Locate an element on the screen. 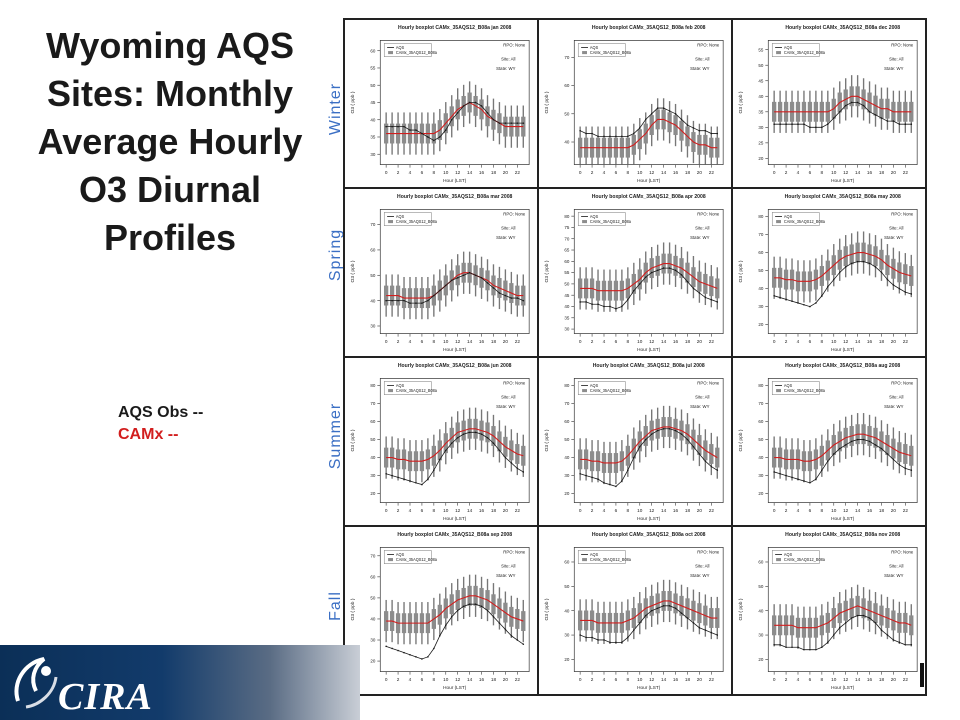  rpo-label: RPO: None is located at coordinates (514, 213).